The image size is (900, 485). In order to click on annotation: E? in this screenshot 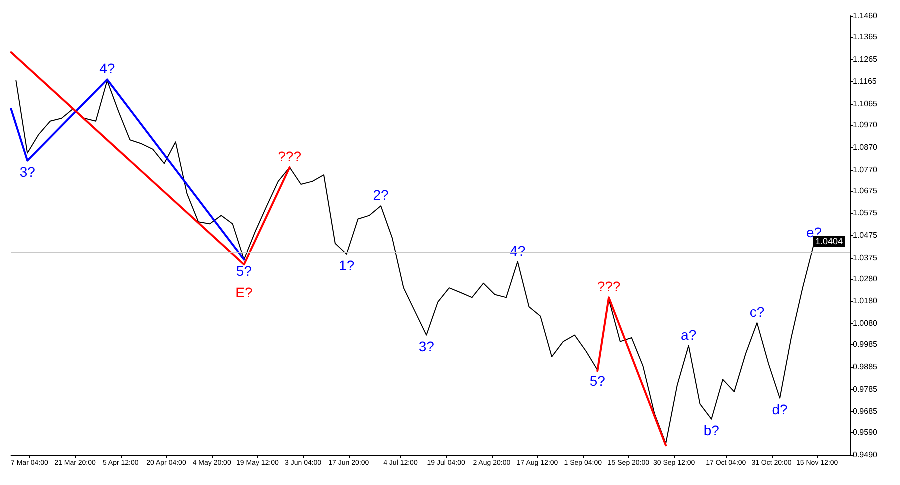, I will do `click(244, 292)`.